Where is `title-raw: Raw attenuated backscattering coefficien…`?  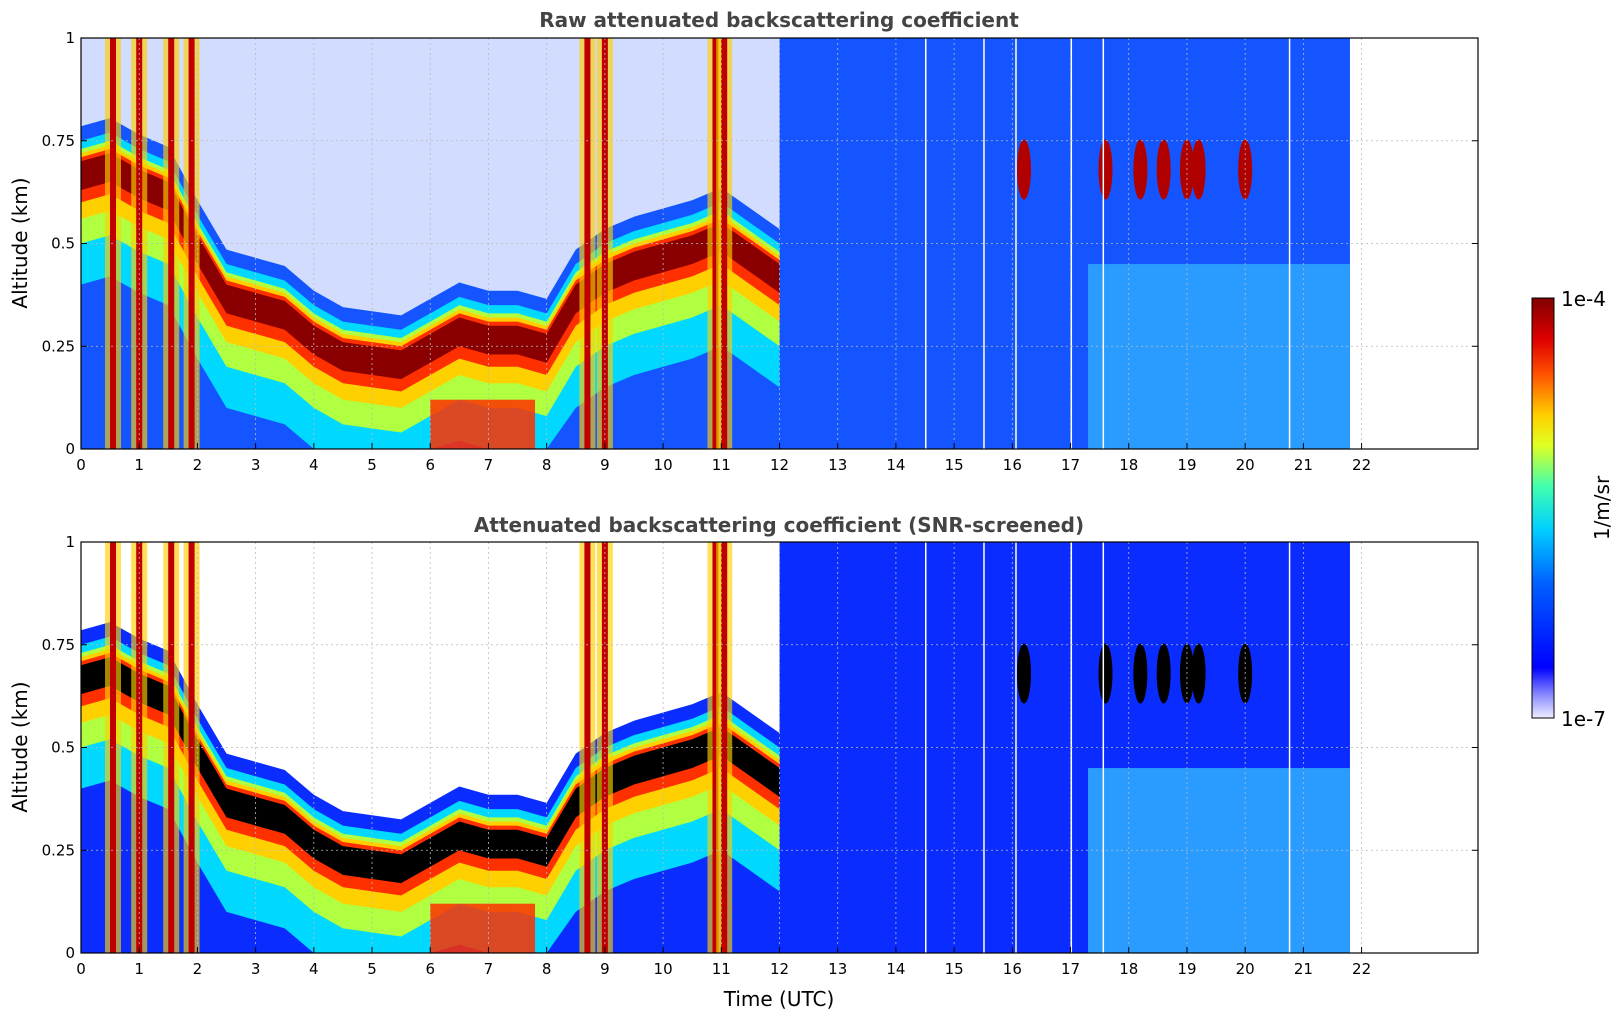 title-raw: Raw attenuated backscattering coefficien… is located at coordinates (779, 20).